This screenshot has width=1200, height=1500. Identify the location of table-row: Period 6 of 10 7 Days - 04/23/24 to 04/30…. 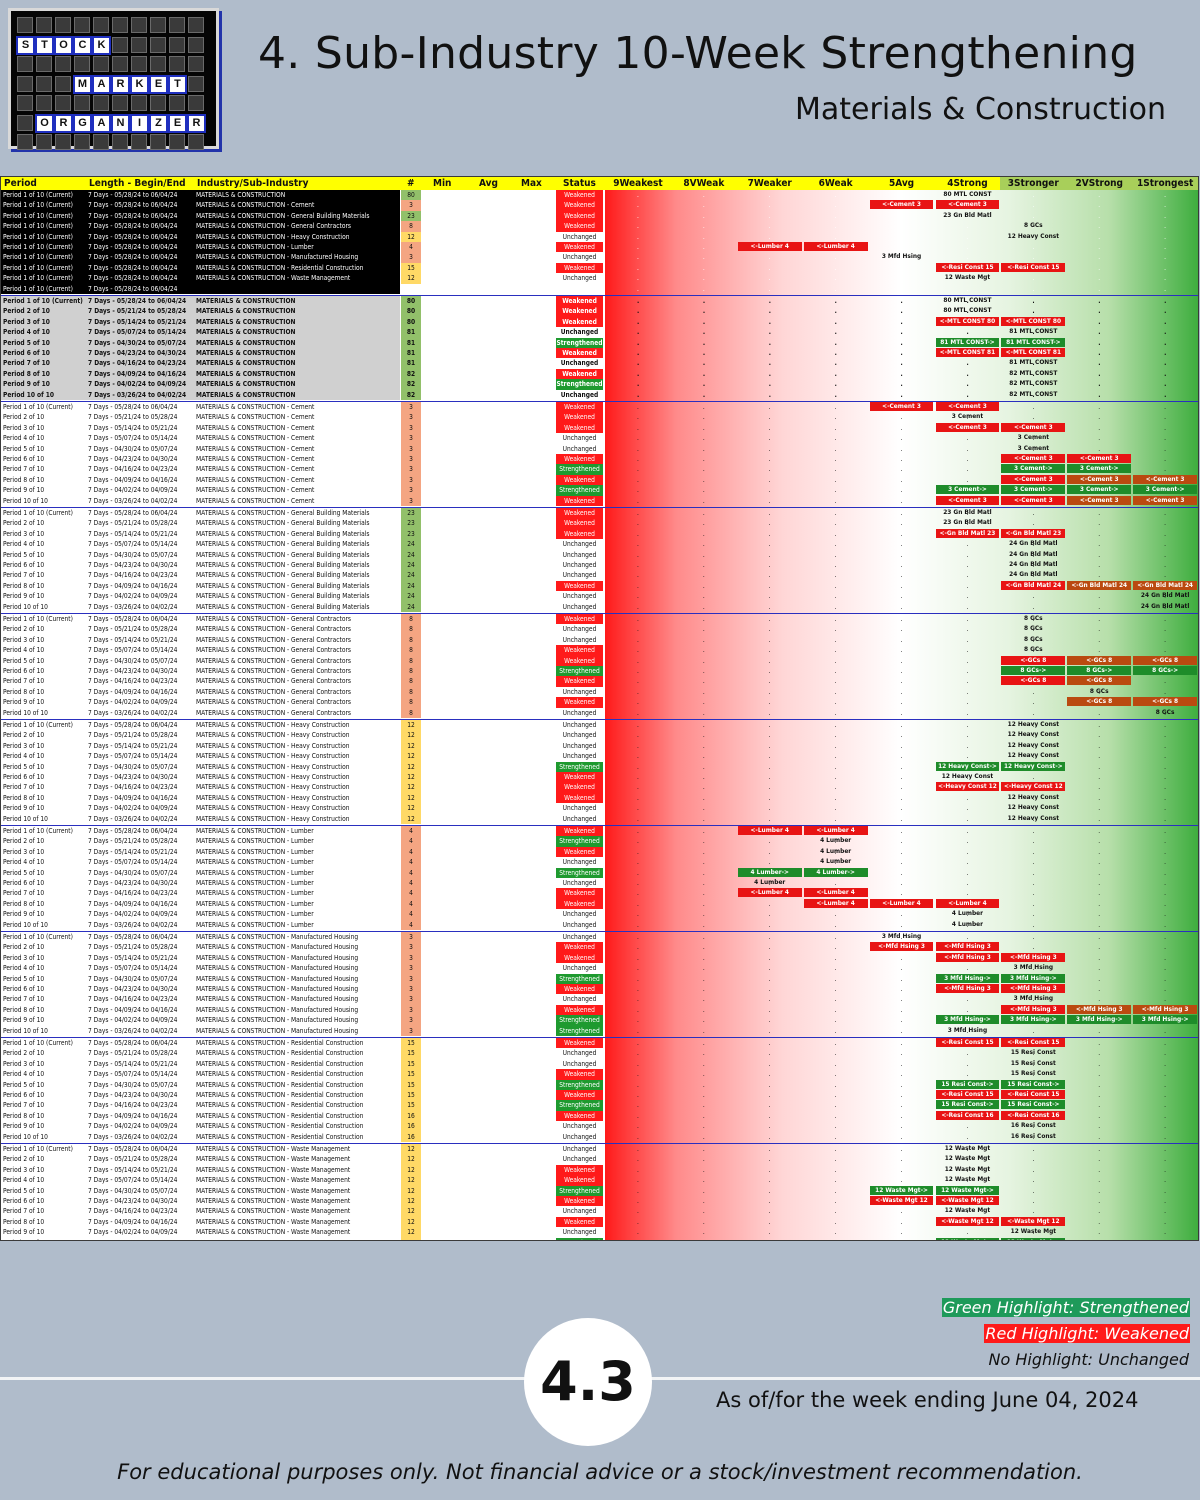
(599, 1201).